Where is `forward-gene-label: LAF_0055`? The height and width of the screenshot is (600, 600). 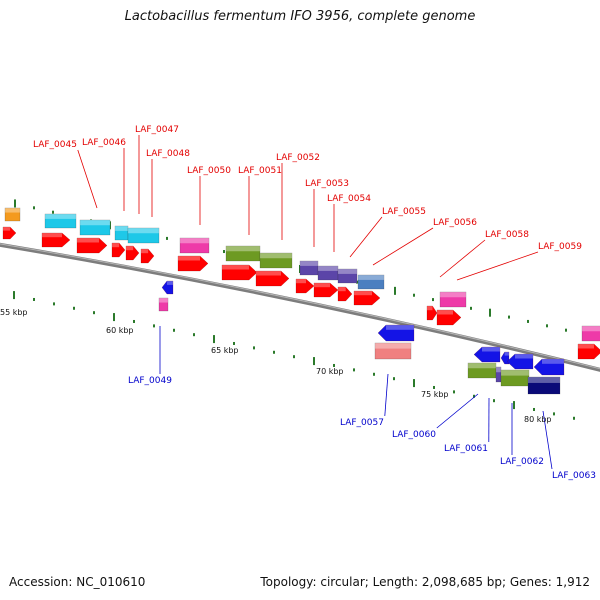
forward-gene-label: LAF_0055 is located at coordinates (404, 212).